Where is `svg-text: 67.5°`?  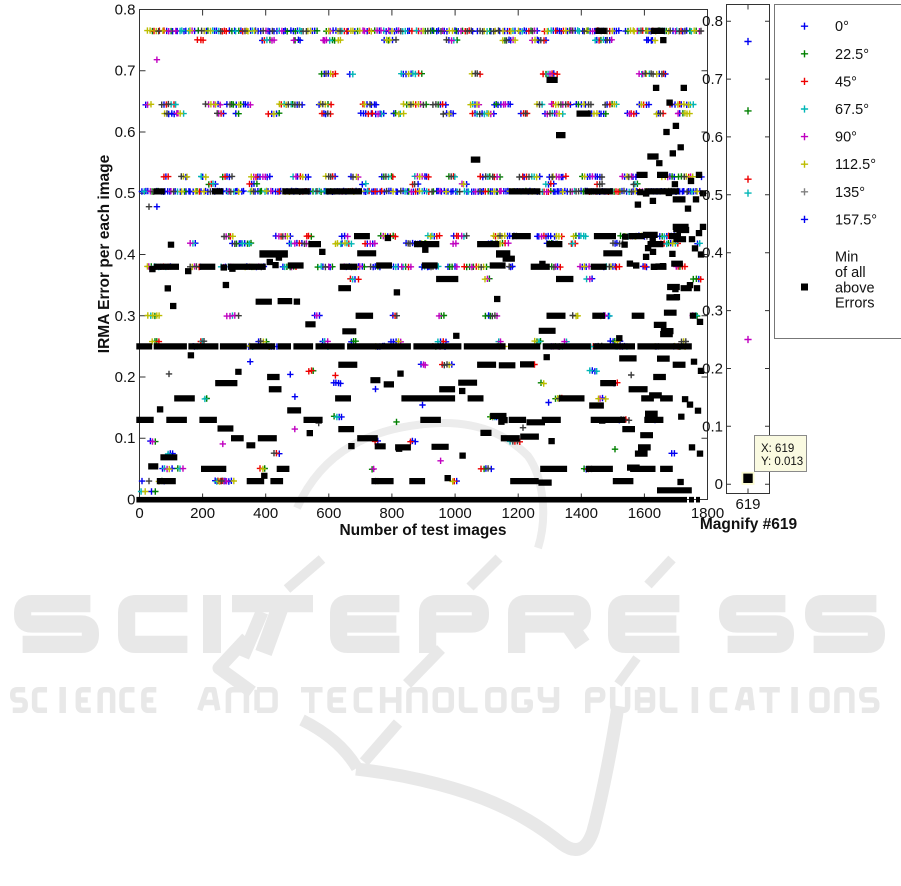 svg-text: 67.5° is located at coordinates (852, 110).